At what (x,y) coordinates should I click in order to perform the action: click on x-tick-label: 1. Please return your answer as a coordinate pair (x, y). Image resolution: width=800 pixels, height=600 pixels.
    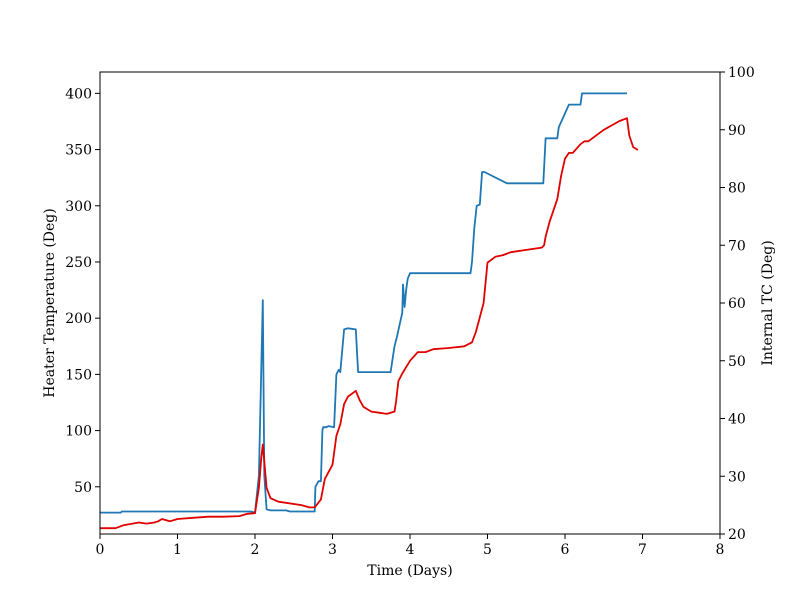
    Looking at the image, I should click on (177, 550).